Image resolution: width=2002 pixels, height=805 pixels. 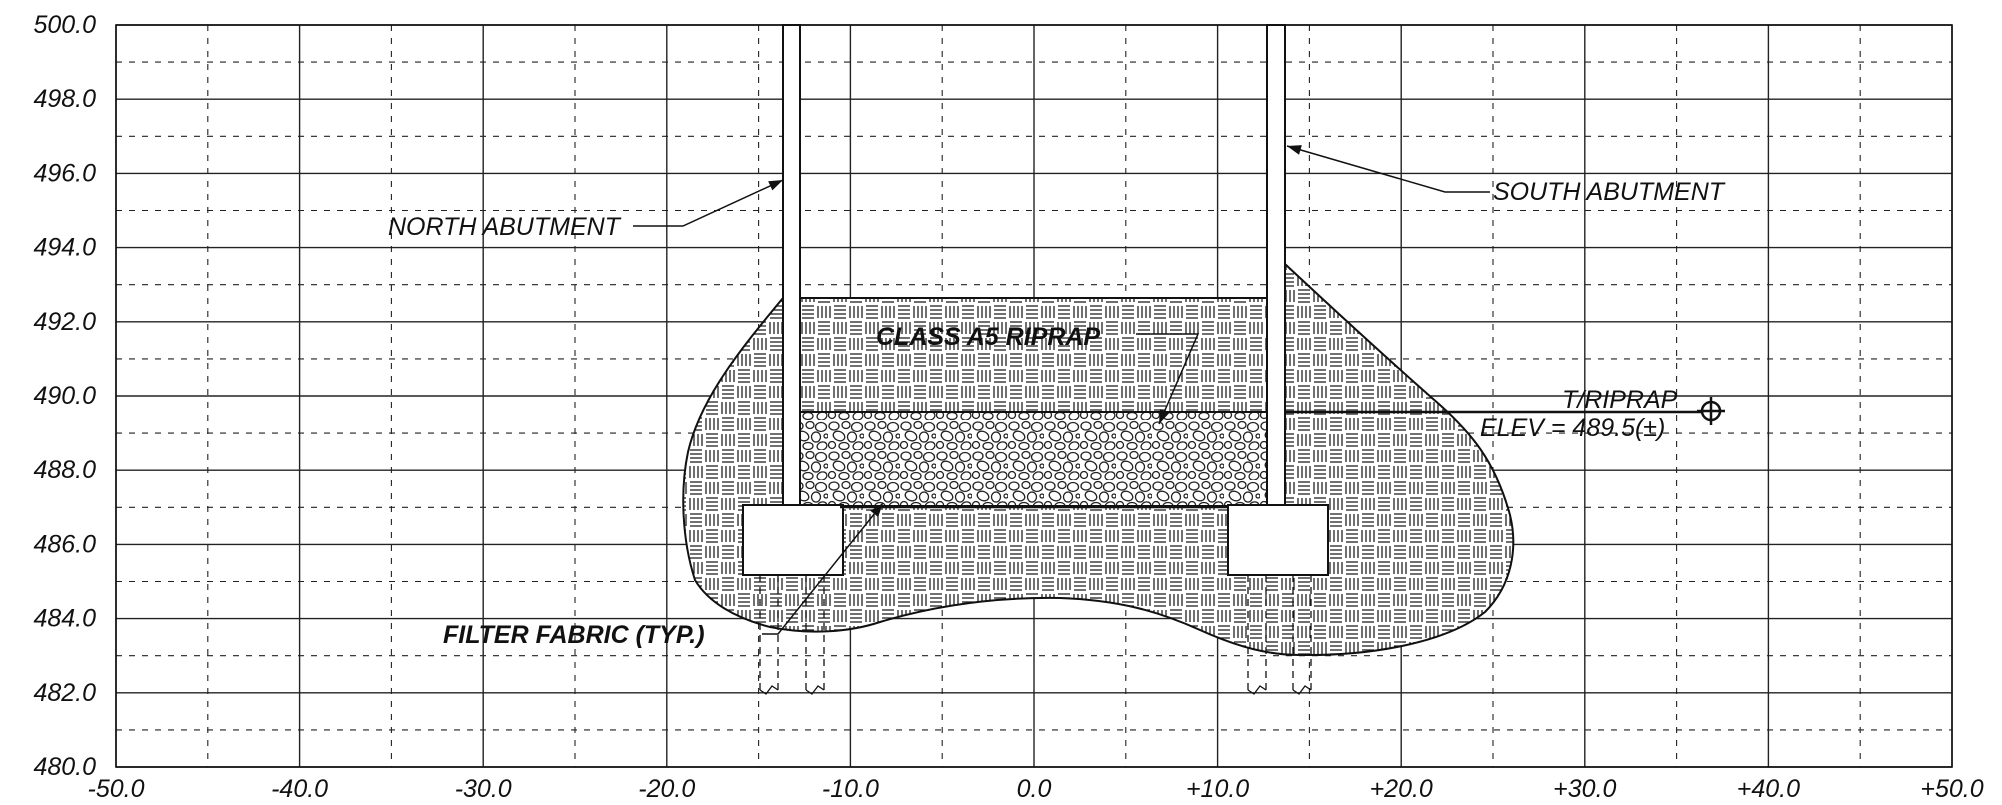 What do you see at coordinates (1217, 789) in the screenshot?
I see `x-tick-label: +10.0` at bounding box center [1217, 789].